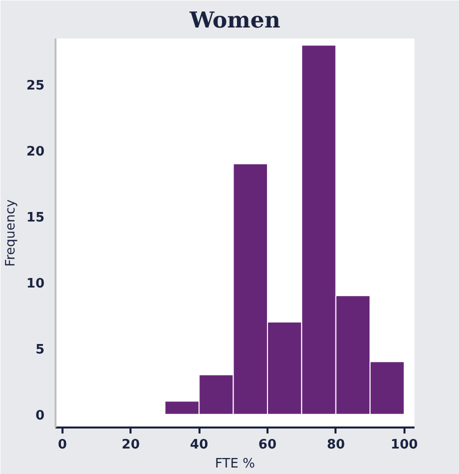 The height and width of the screenshot is (474, 459). I want to click on y-tick-label: 20, so click(35, 152).